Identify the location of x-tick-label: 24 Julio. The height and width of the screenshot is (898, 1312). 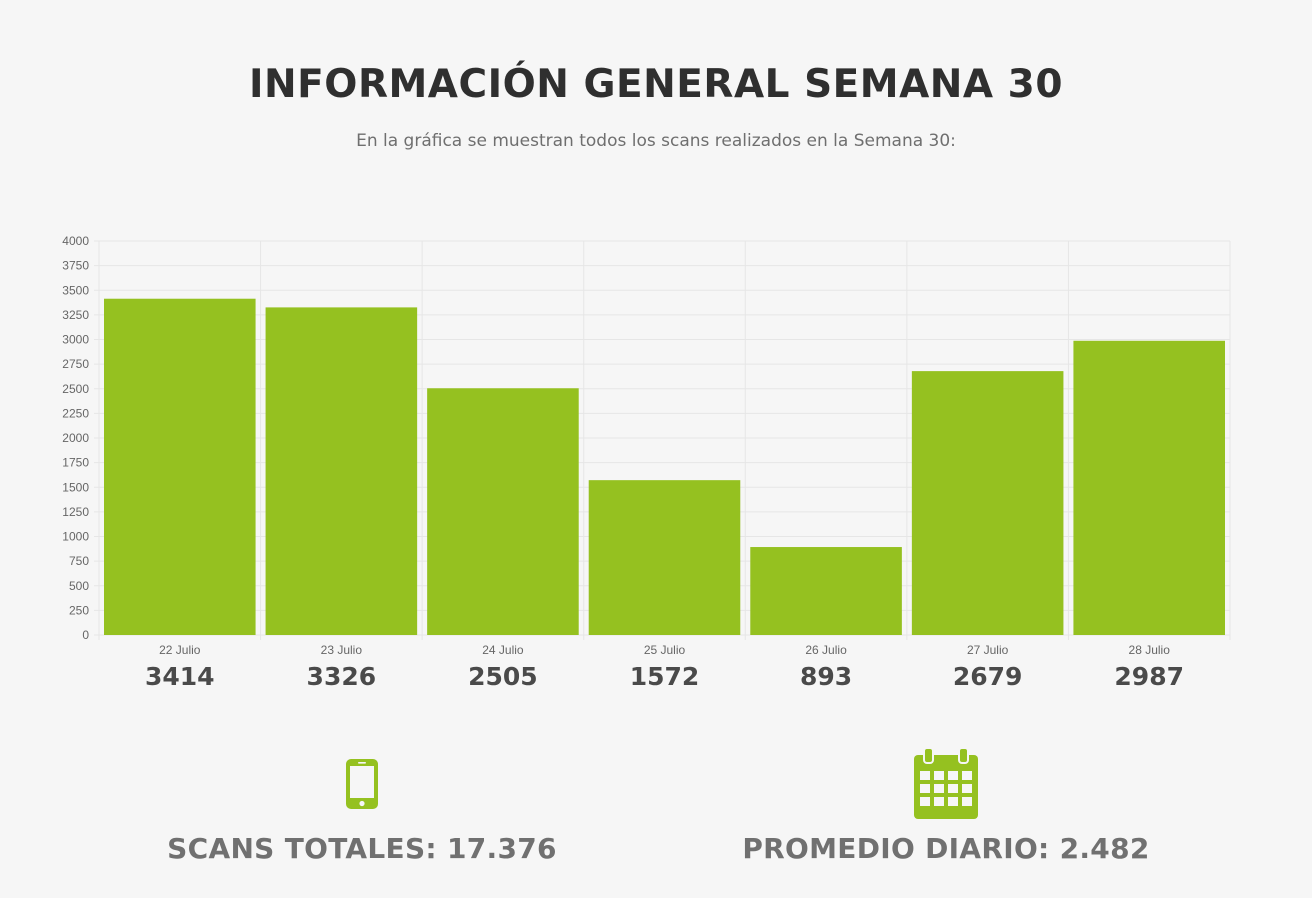
(503, 650).